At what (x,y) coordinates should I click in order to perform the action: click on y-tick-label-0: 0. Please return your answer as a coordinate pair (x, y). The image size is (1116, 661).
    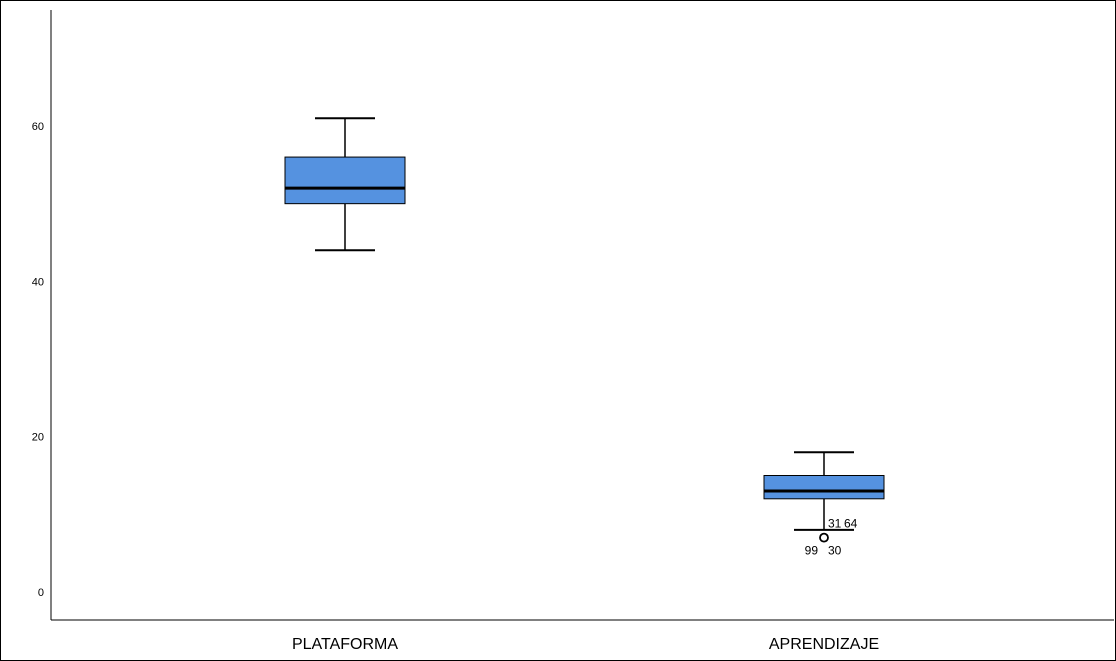
    Looking at the image, I should click on (41, 593).